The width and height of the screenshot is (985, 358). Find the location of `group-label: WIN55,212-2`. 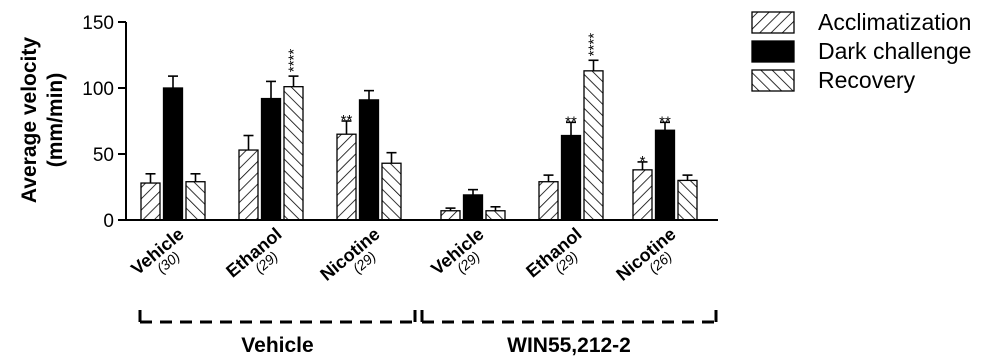

group-label: WIN55,212-2 is located at coordinates (569, 345).